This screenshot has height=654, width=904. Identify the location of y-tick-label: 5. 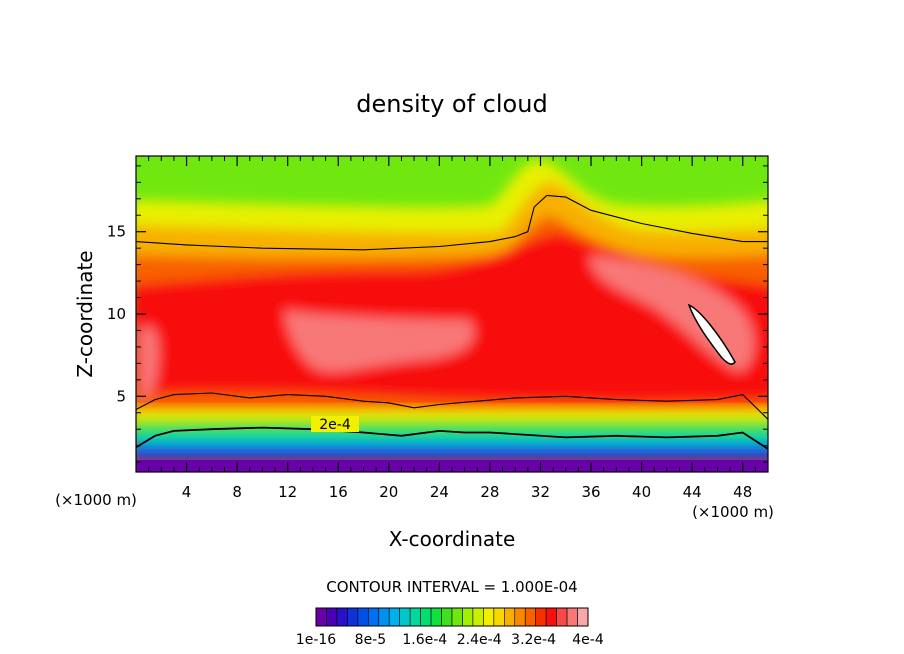
(121, 396).